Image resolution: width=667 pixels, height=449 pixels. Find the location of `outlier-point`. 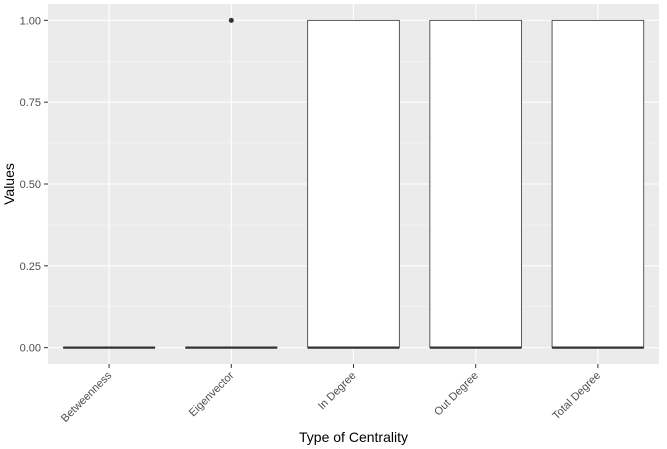

outlier-point is located at coordinates (231, 20).